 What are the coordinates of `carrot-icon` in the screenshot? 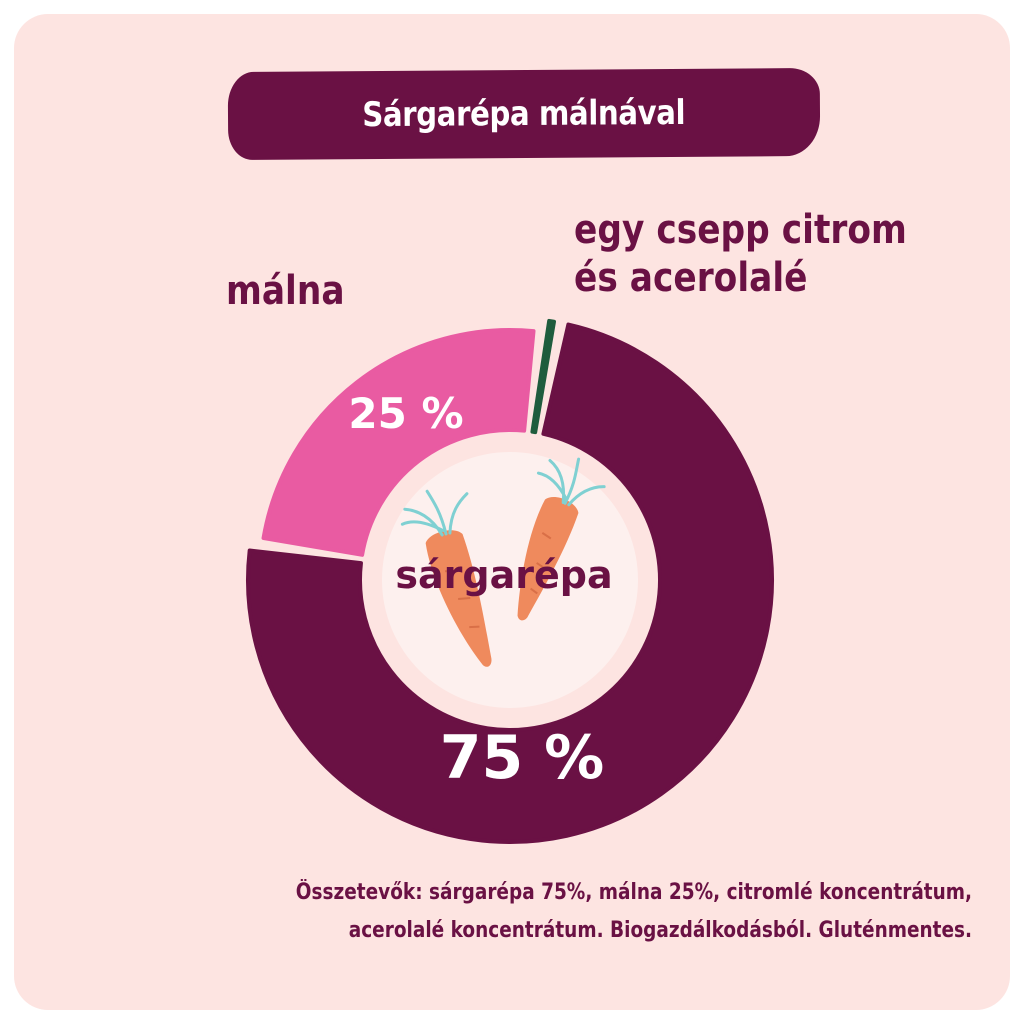 It's located at (503, 562).